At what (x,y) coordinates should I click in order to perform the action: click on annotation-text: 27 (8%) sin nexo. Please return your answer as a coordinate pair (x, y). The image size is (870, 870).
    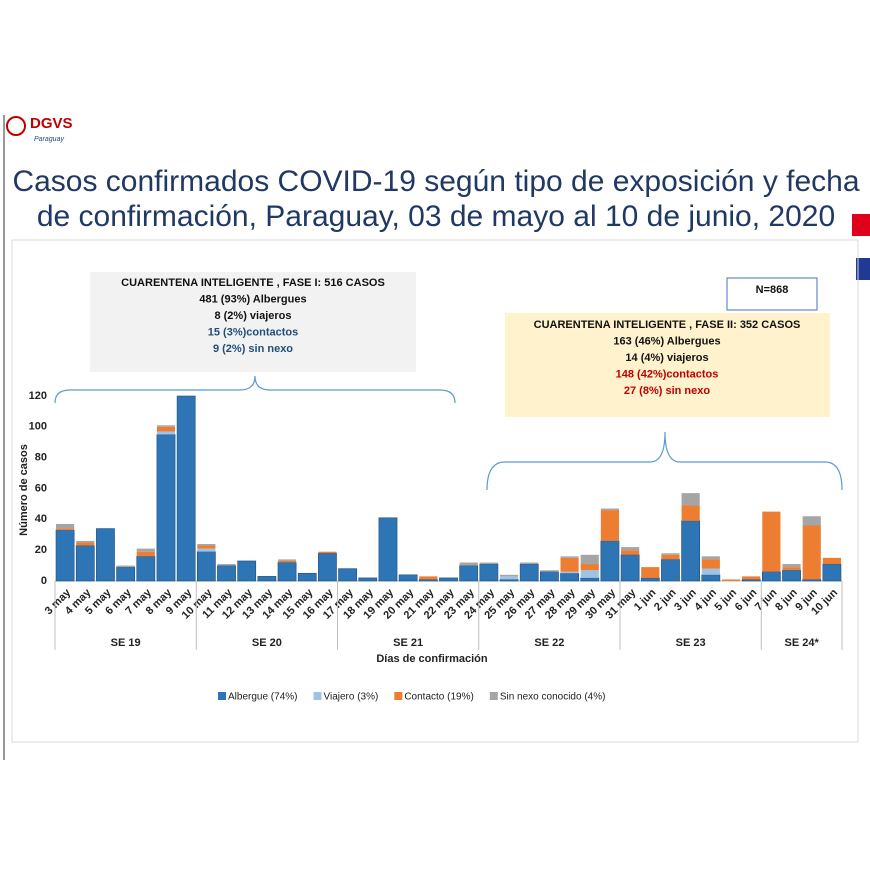
    Looking at the image, I should click on (667, 391).